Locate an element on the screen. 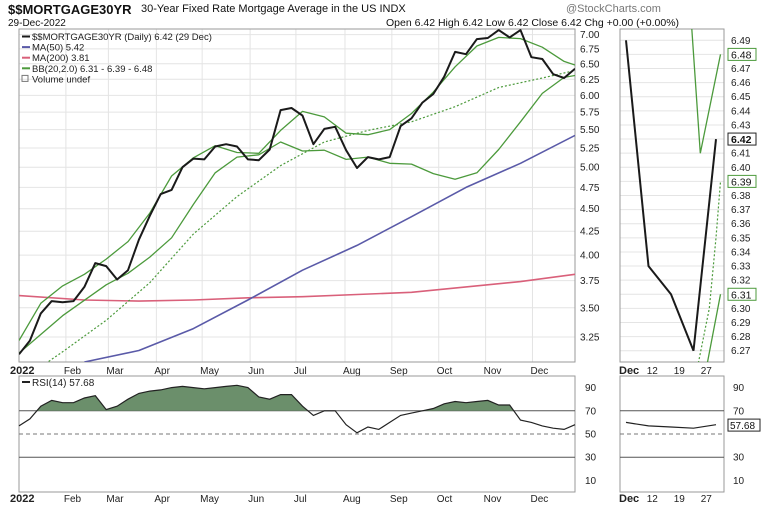 This screenshot has width=768, height=506. dec-rsi-x-tick-label: 12 is located at coordinates (653, 499).